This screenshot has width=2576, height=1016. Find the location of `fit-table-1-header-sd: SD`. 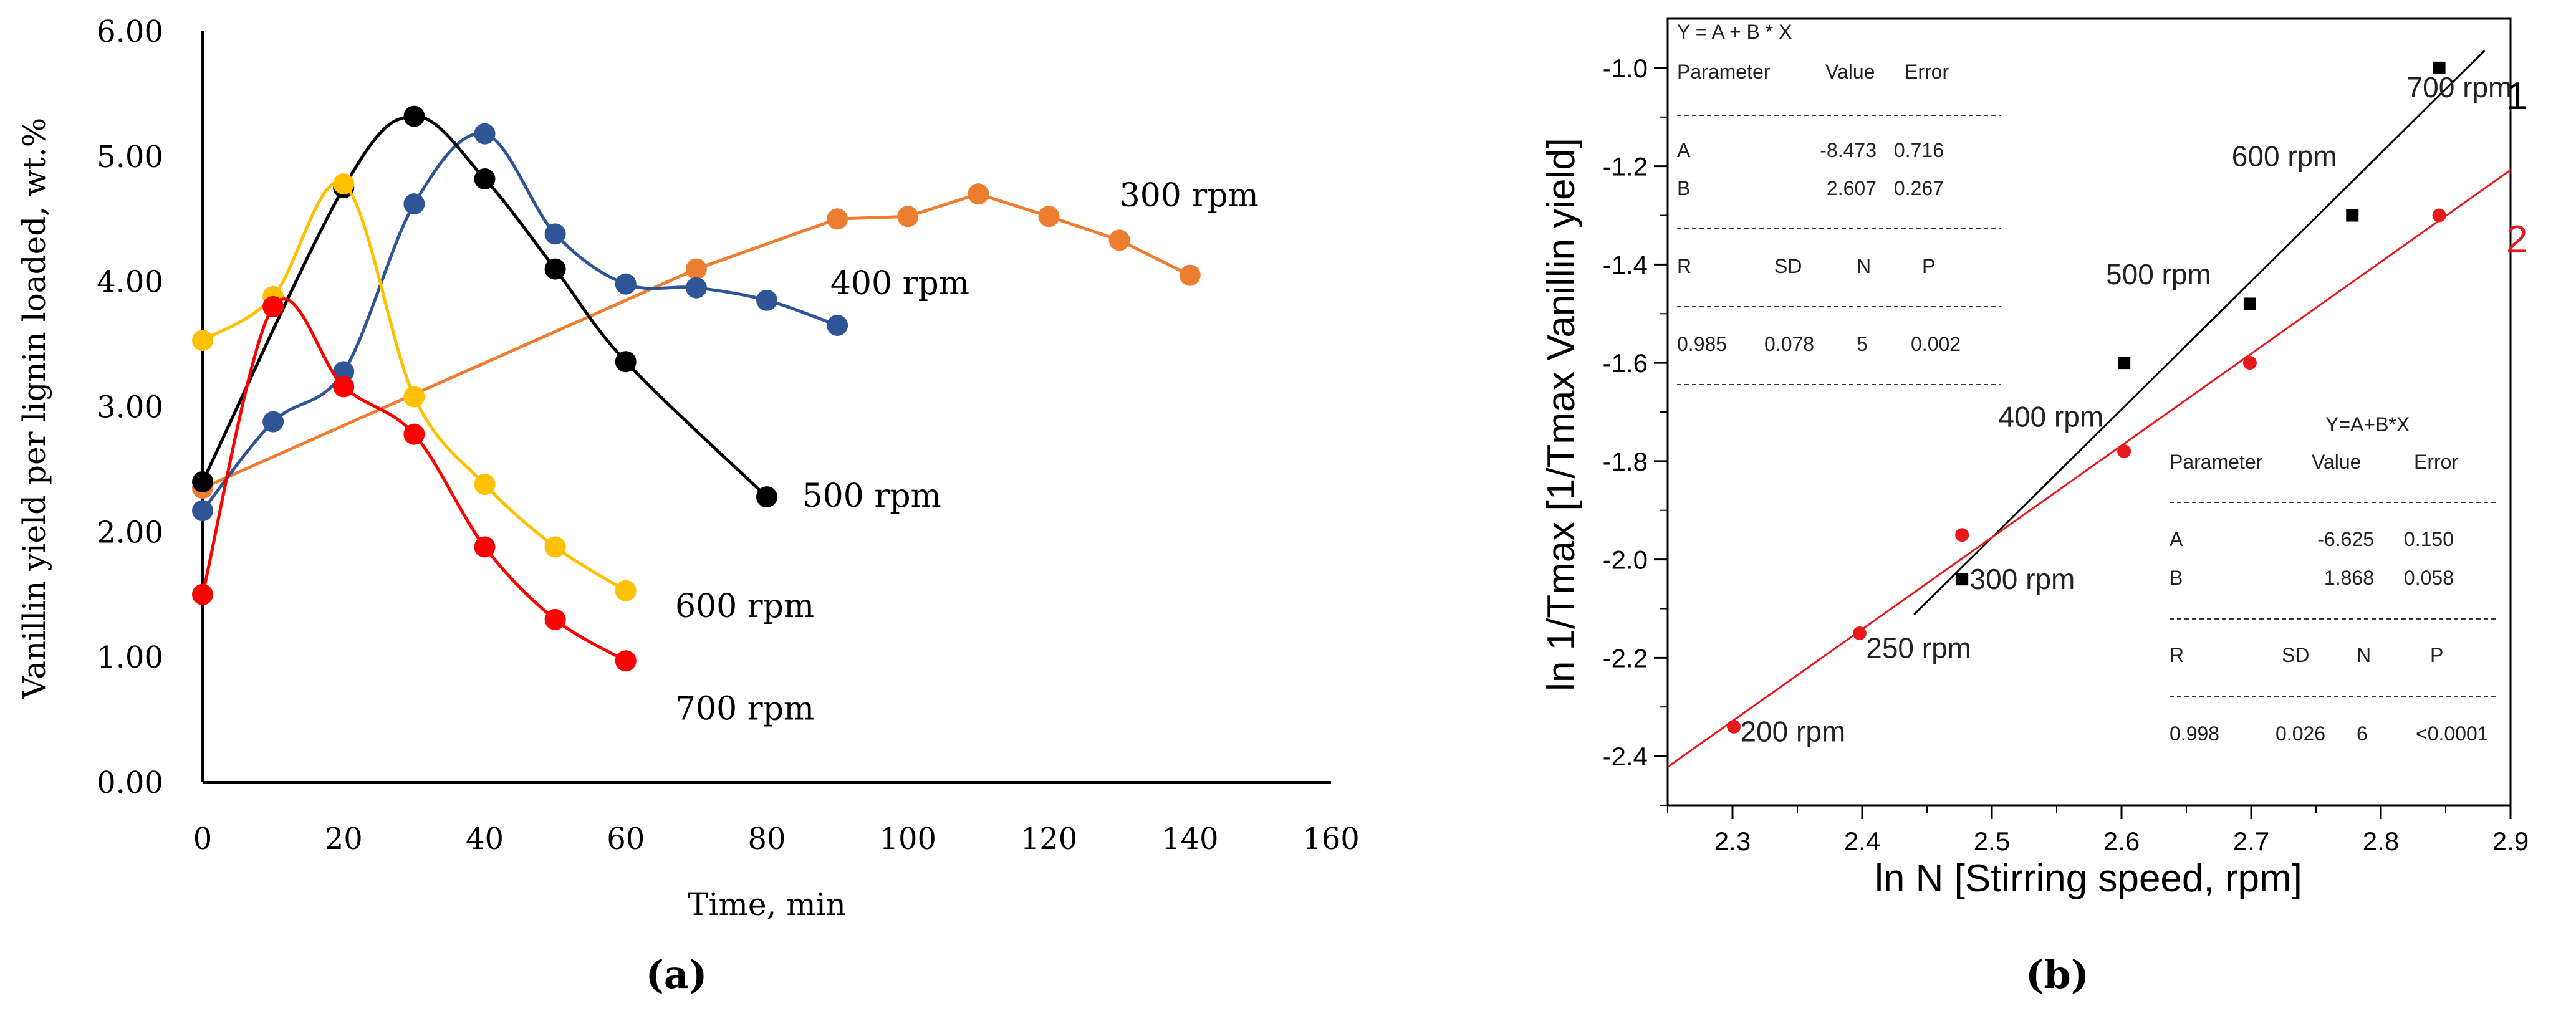

fit-table-1-header-sd: SD is located at coordinates (1788, 266).